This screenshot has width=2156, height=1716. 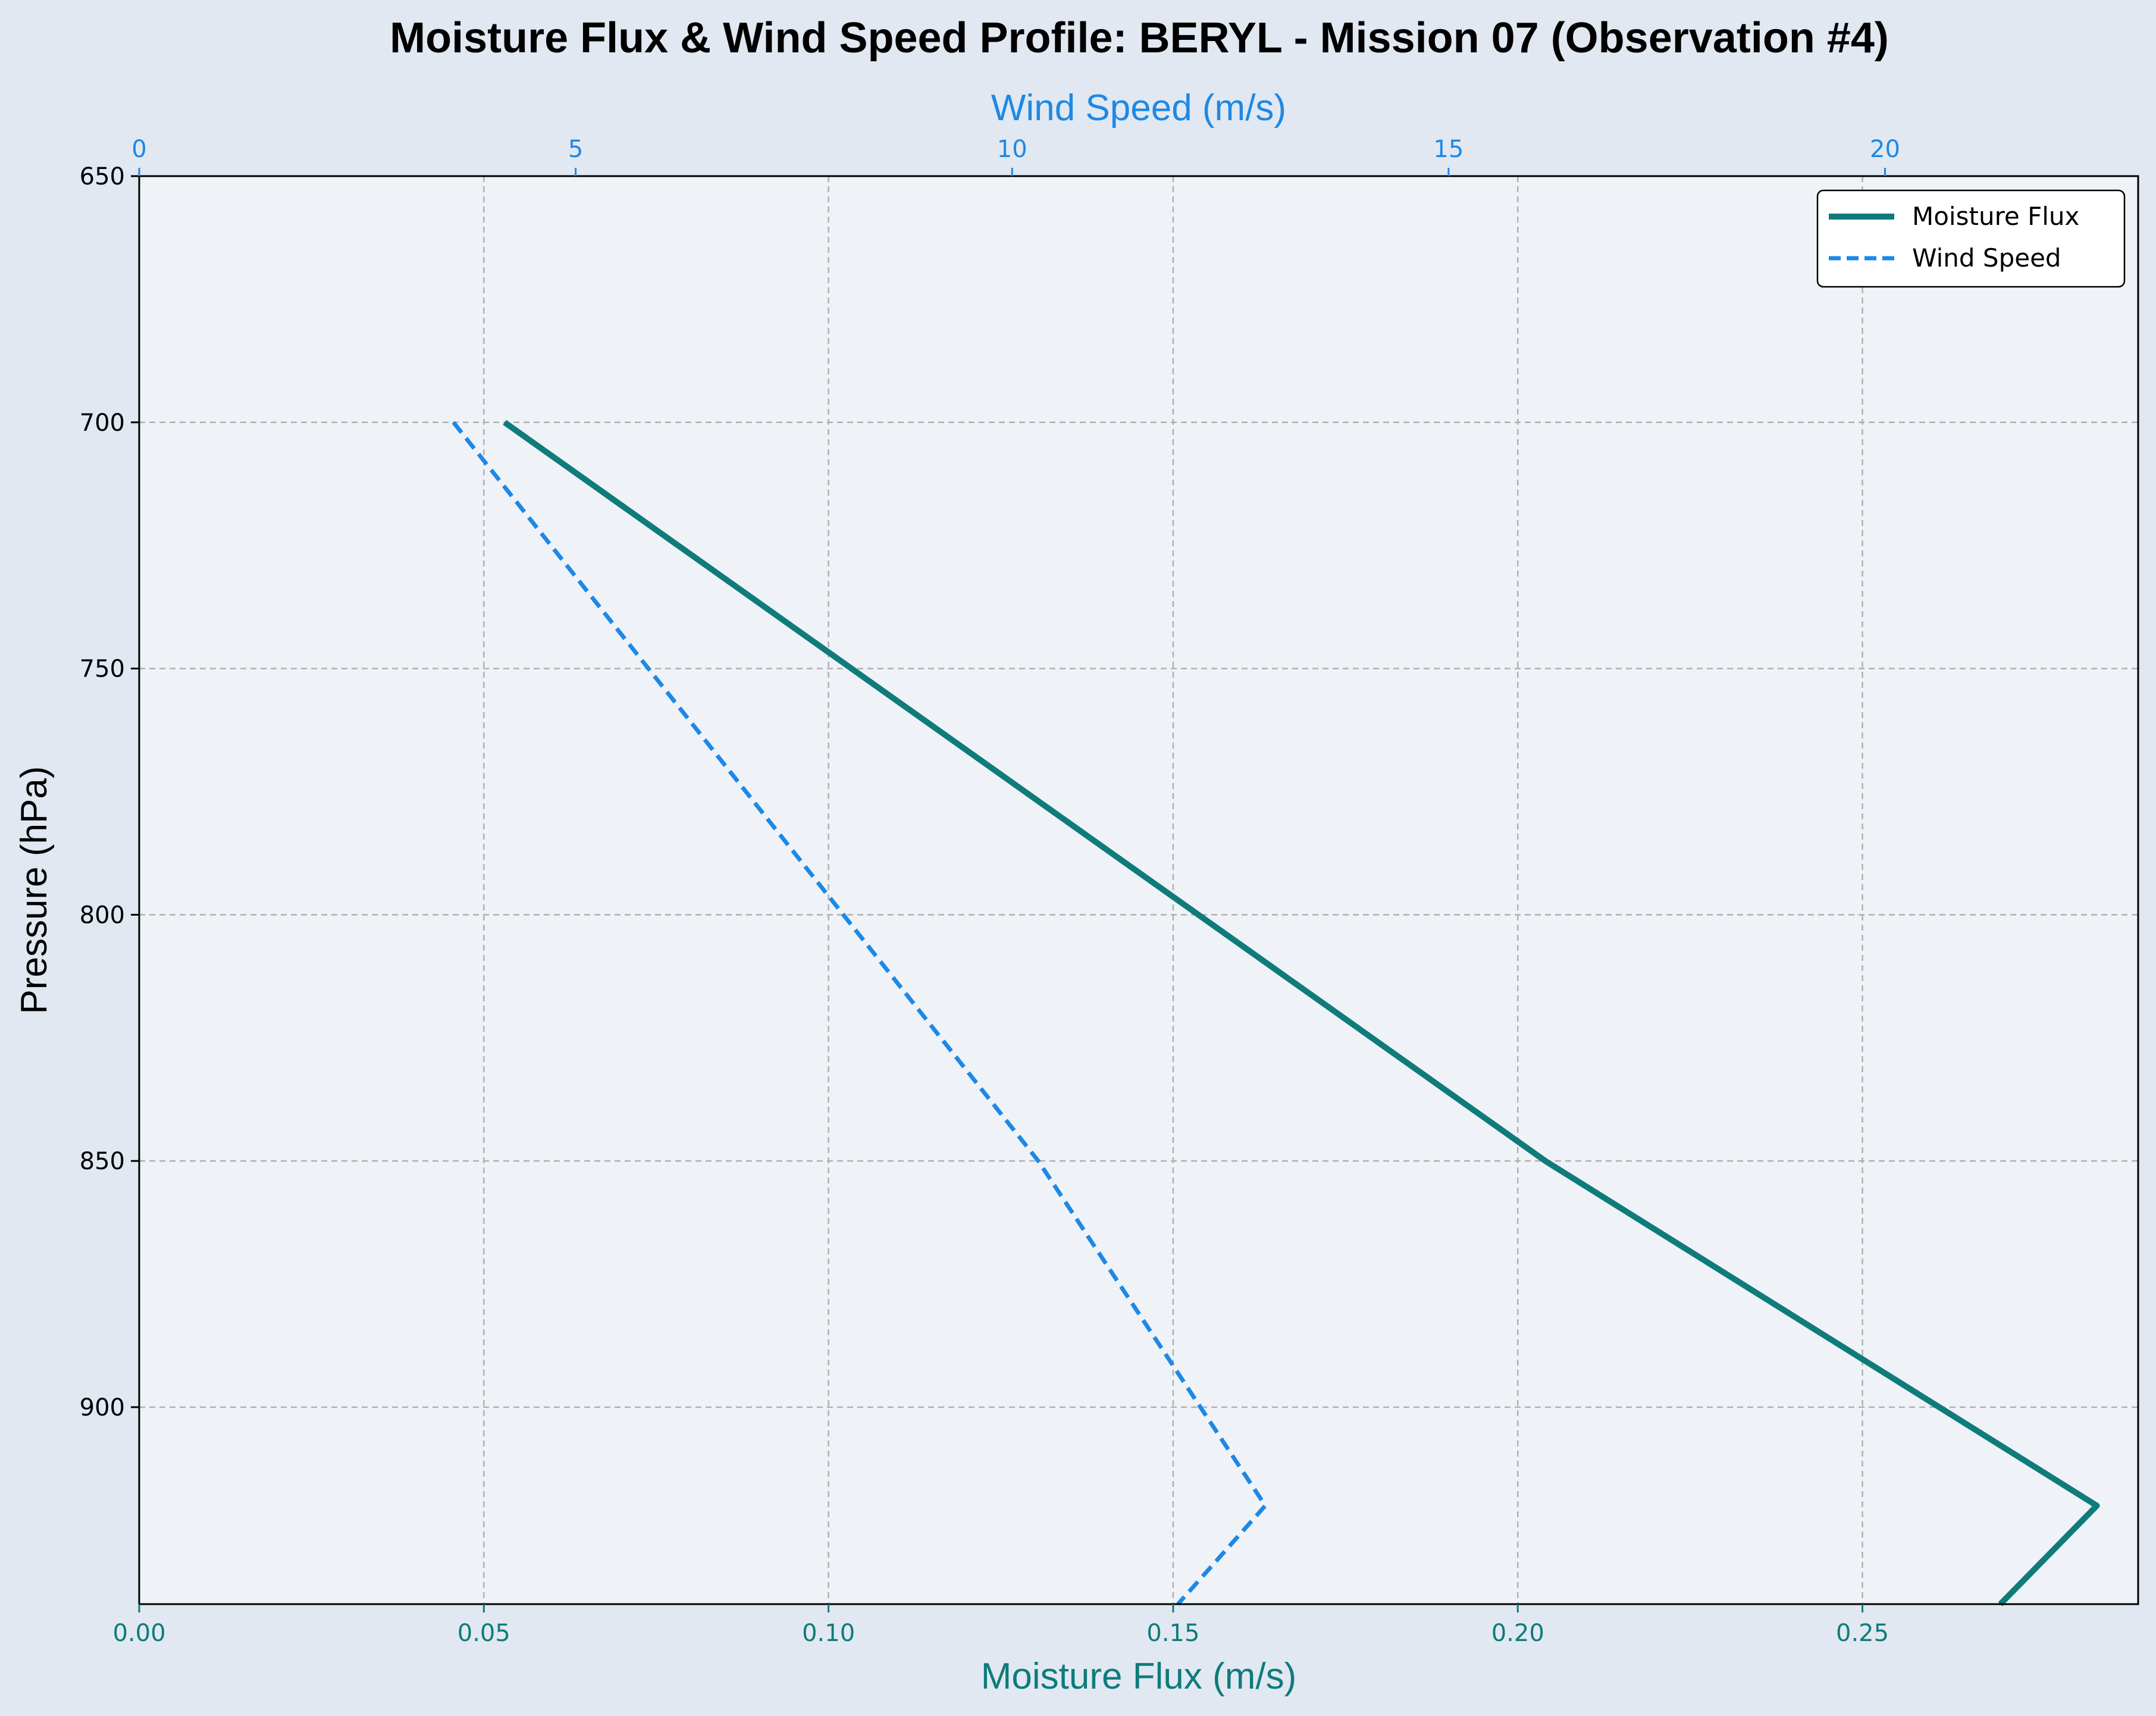 What do you see at coordinates (1001, 1625) in the screenshot?
I see `x-axis-bottom: 0.00 0.05 0.10 0.15 0.20 0.25` at bounding box center [1001, 1625].